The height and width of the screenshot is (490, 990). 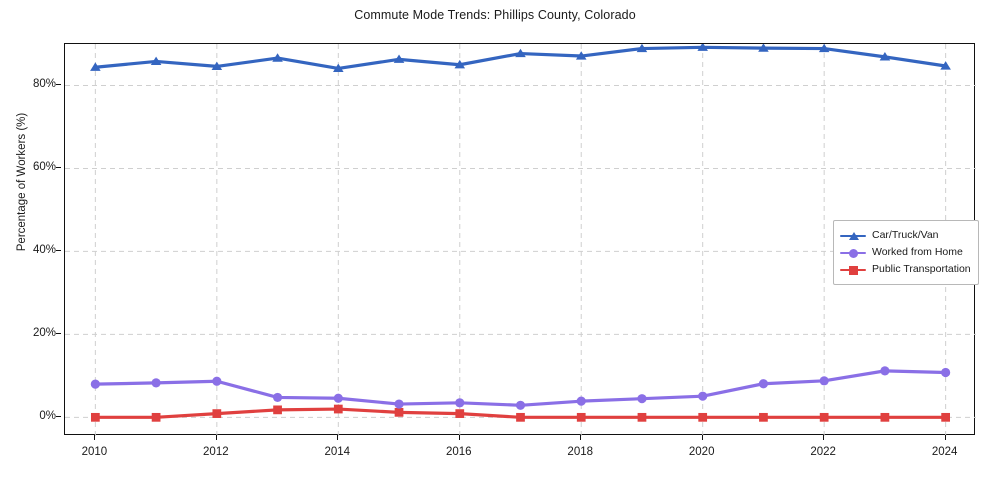 What do you see at coordinates (216, 452) in the screenshot?
I see `x-axis-tick-label: 2012` at bounding box center [216, 452].